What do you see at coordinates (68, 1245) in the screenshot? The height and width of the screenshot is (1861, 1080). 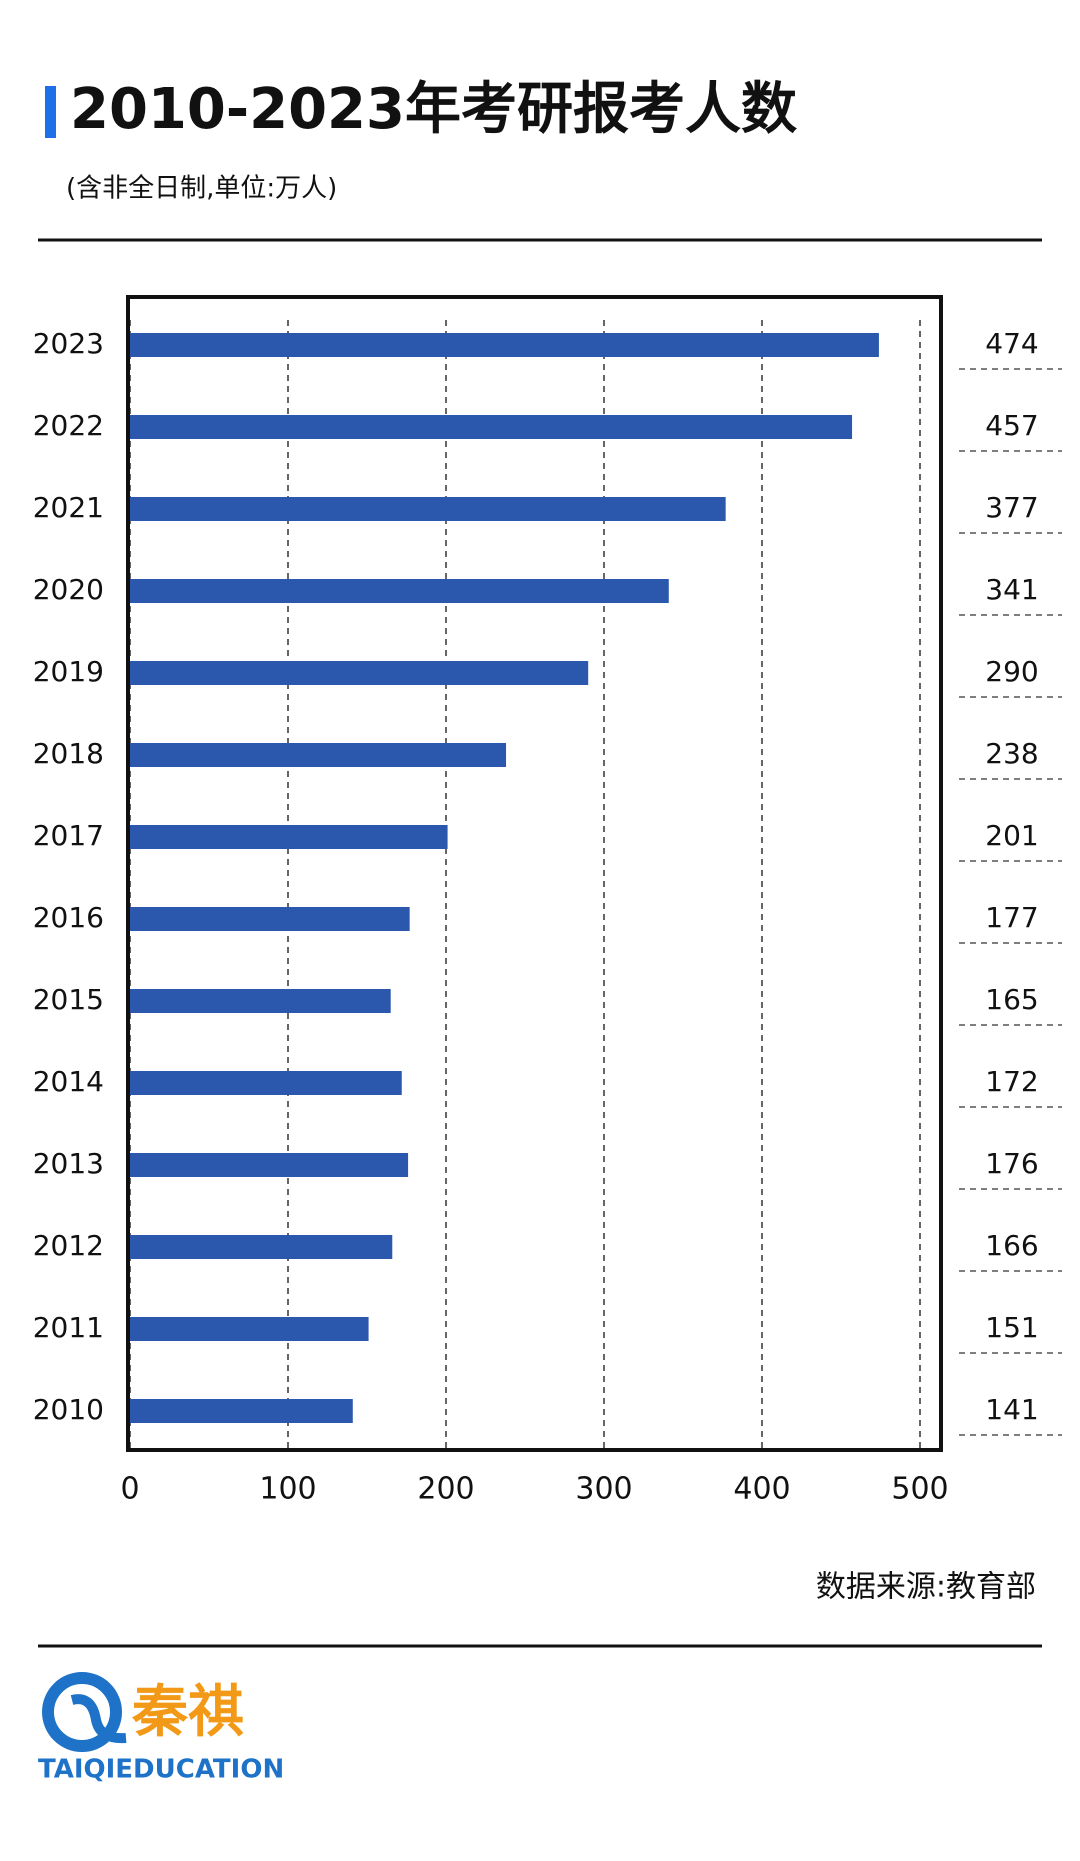 I see `y-tick-label: 2012` at bounding box center [68, 1245].